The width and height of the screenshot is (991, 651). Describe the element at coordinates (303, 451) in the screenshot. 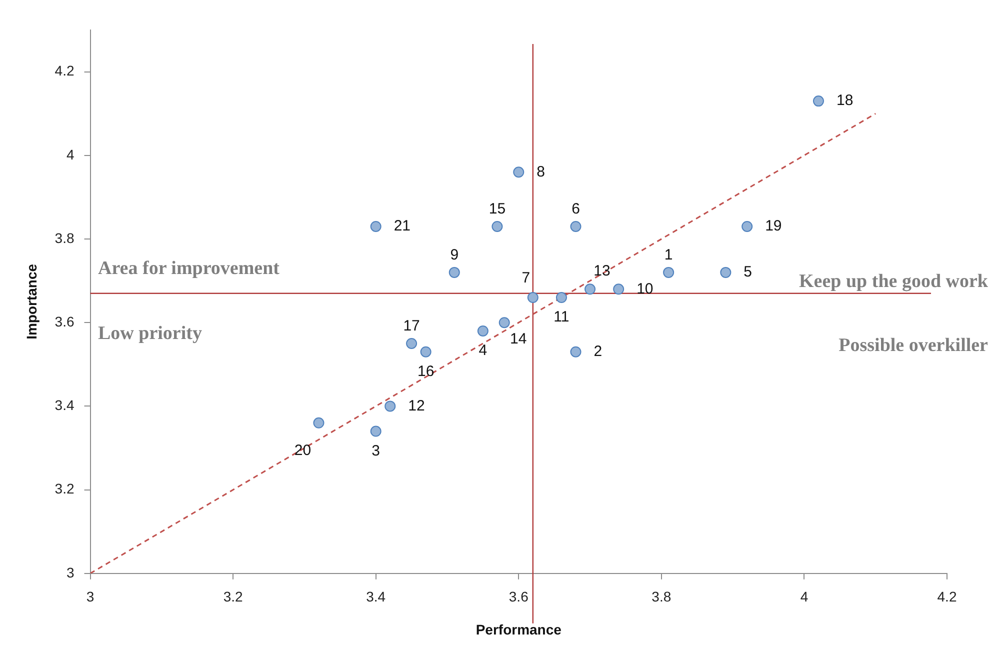

I see `annotation: 20` at that location.